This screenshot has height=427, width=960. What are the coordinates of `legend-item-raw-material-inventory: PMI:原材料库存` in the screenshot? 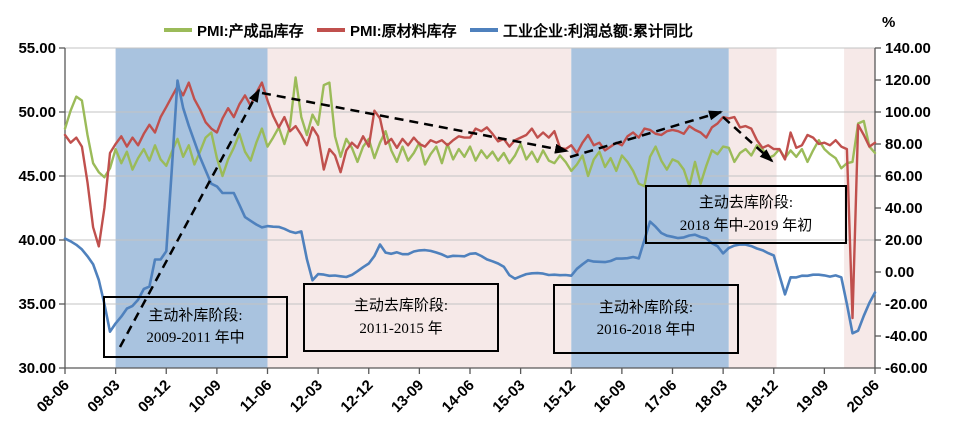 It's located at (387, 30).